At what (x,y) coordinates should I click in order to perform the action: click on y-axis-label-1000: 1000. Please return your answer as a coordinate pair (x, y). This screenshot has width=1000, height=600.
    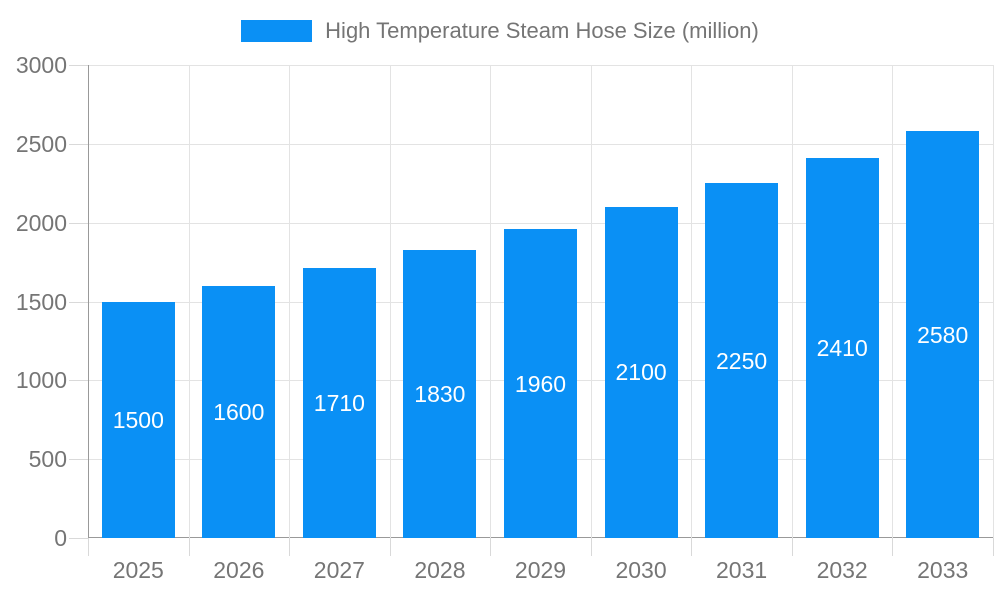
    Looking at the image, I should click on (41, 380).